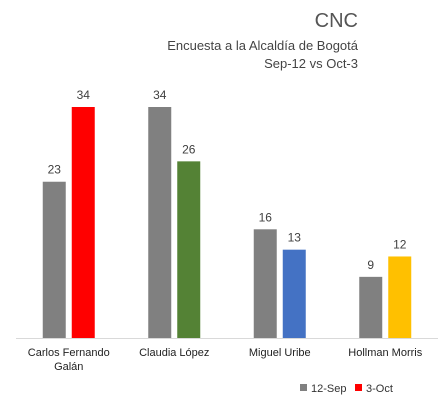 This screenshot has width=444, height=407. What do you see at coordinates (55, 170) in the screenshot?
I see `data-label-12-Sep-0: 23` at bounding box center [55, 170].